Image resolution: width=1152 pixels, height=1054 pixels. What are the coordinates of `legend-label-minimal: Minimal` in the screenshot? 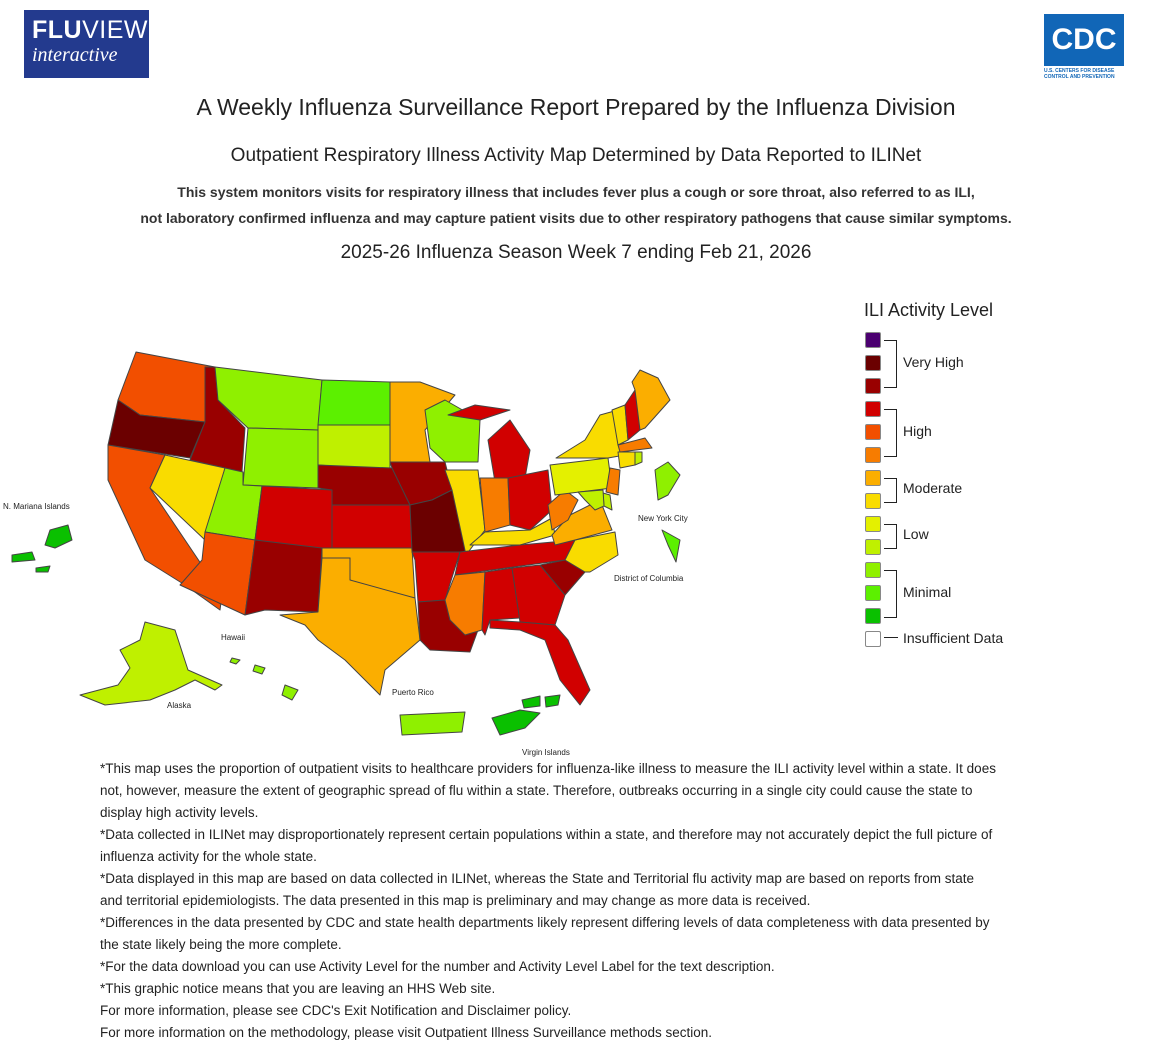 It's located at (927, 592).